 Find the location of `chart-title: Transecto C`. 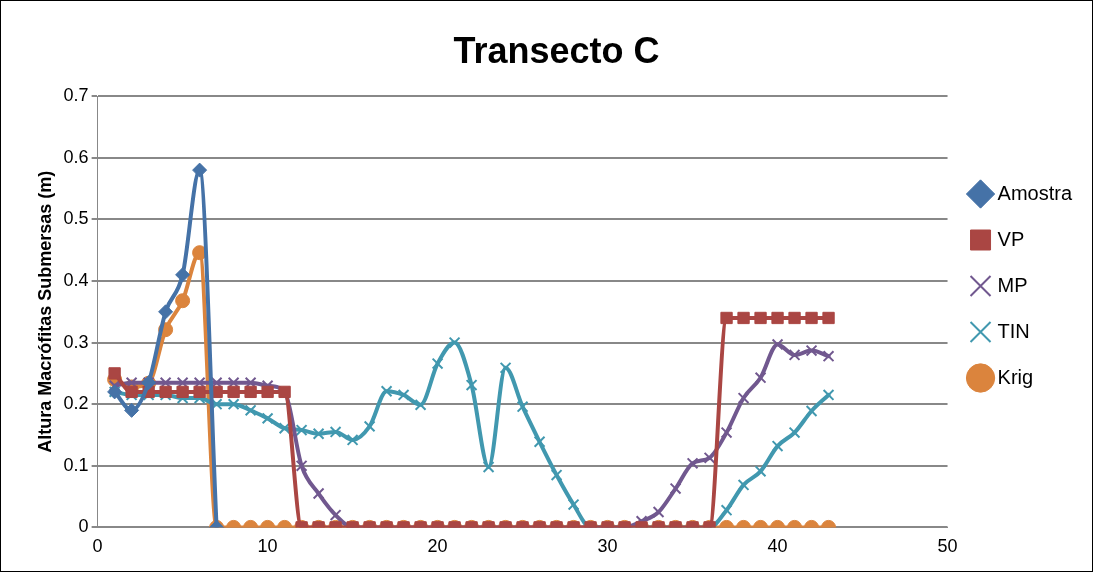

chart-title: Transecto C is located at coordinates (556, 50).